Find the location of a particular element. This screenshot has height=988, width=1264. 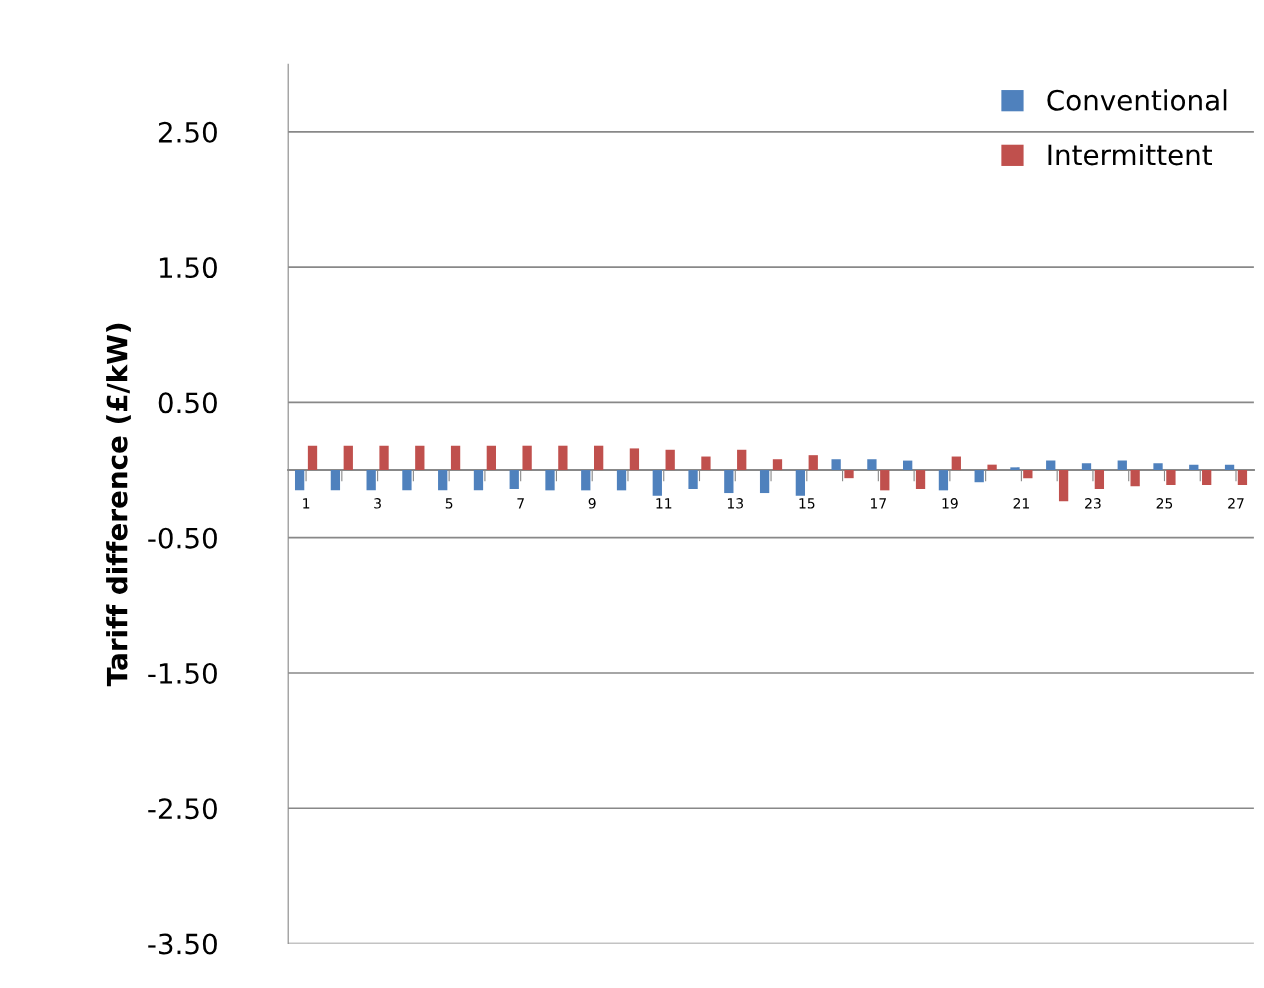

x-tick-label: 11 is located at coordinates (664, 503).